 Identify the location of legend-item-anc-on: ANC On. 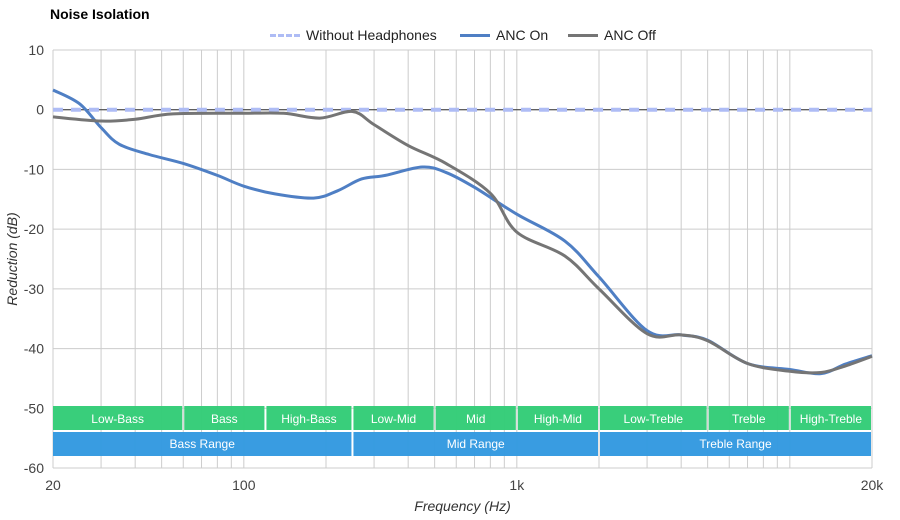
(504, 35).